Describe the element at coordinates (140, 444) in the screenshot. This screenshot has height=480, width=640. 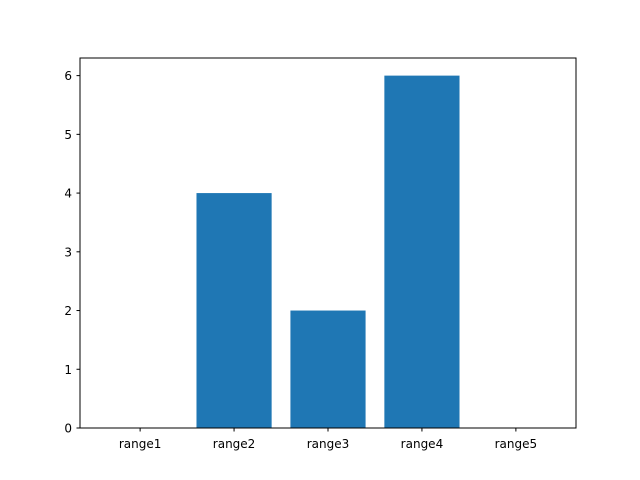
I see `x-tick-label-range1: range1` at that location.